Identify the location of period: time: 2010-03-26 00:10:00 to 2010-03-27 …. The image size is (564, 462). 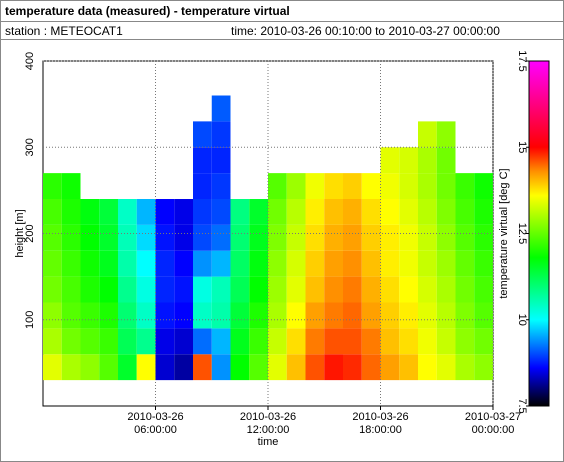
(365, 31).